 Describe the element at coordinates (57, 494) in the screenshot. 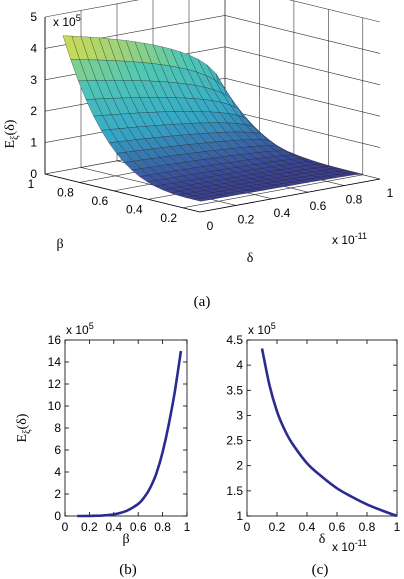

I see `chart-b-y-tick-label: 2` at that location.